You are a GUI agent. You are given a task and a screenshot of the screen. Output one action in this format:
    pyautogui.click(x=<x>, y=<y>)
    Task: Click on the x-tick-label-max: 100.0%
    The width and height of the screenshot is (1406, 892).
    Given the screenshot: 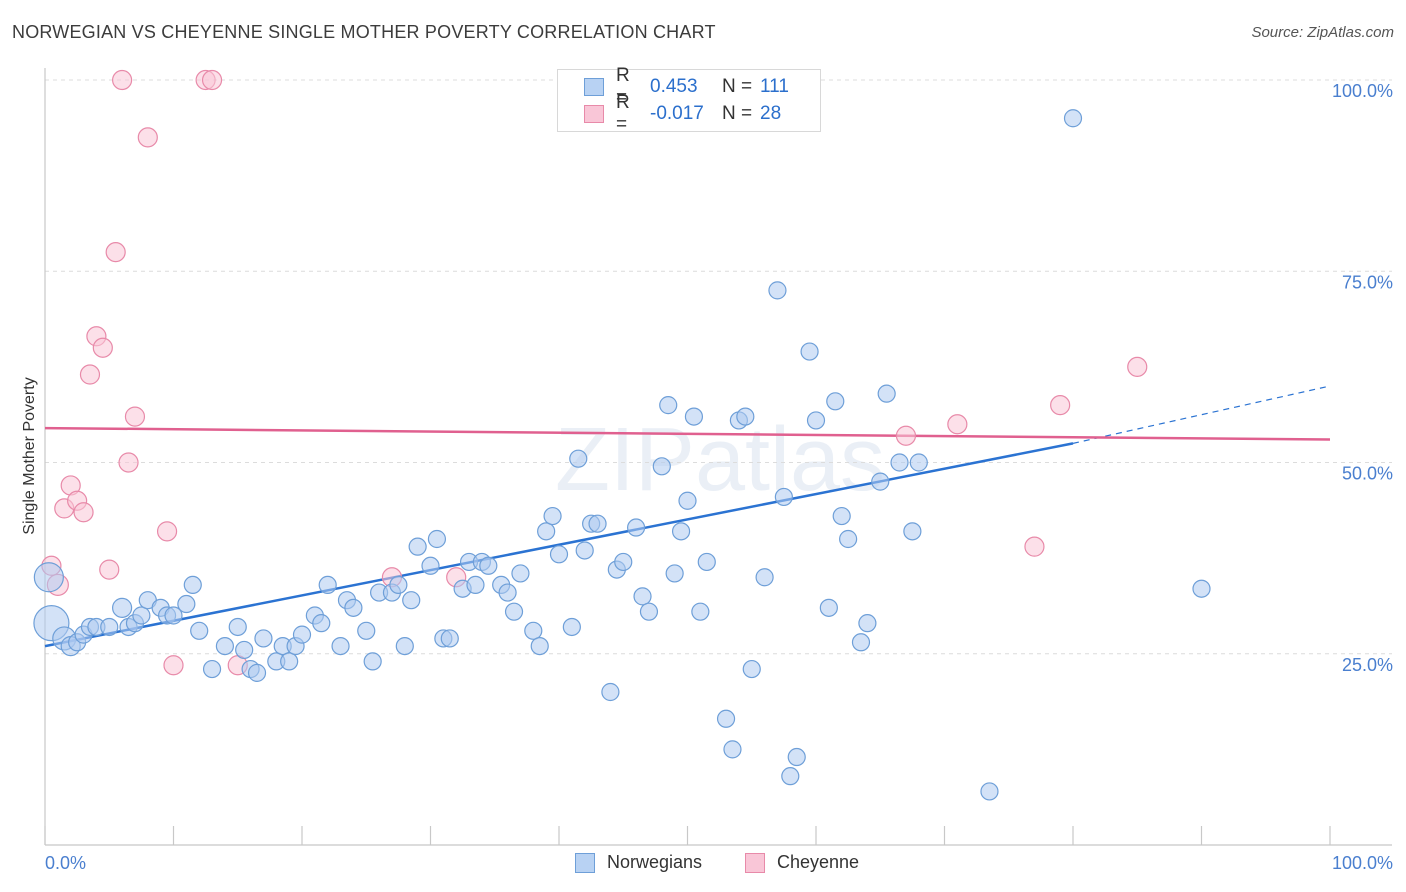 What is the action you would take?
    pyautogui.click(x=1362, y=863)
    